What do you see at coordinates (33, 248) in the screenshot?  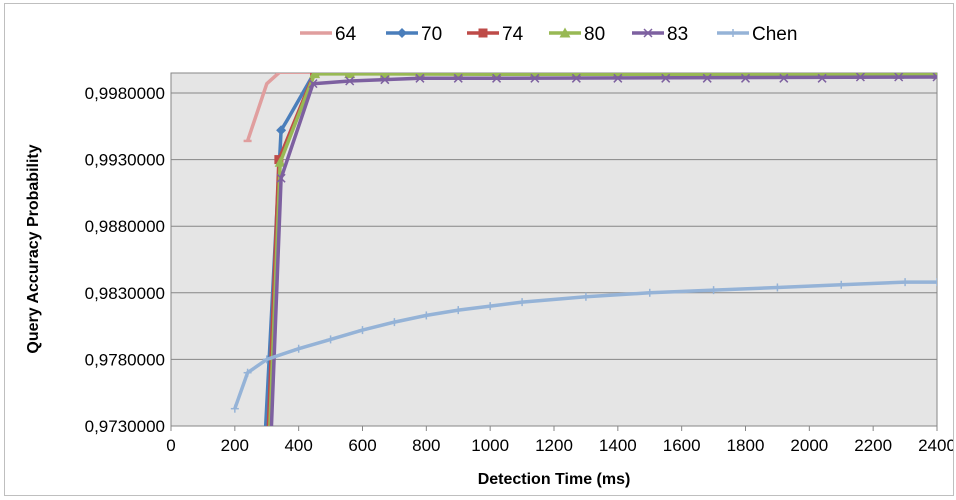 I see `y-axis-label: Query Accuracy Probability` at bounding box center [33, 248].